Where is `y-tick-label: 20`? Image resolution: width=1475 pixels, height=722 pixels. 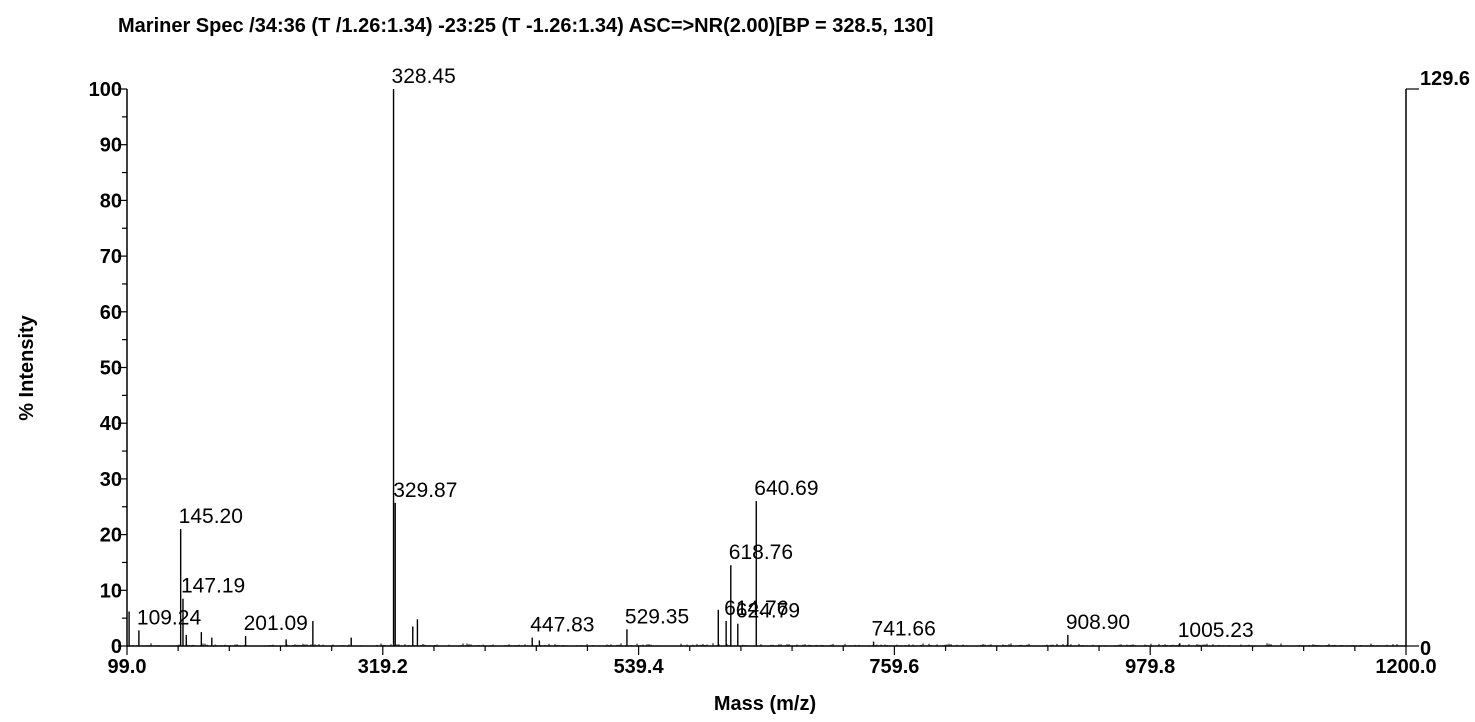 y-tick-label: 20 is located at coordinates (111, 536).